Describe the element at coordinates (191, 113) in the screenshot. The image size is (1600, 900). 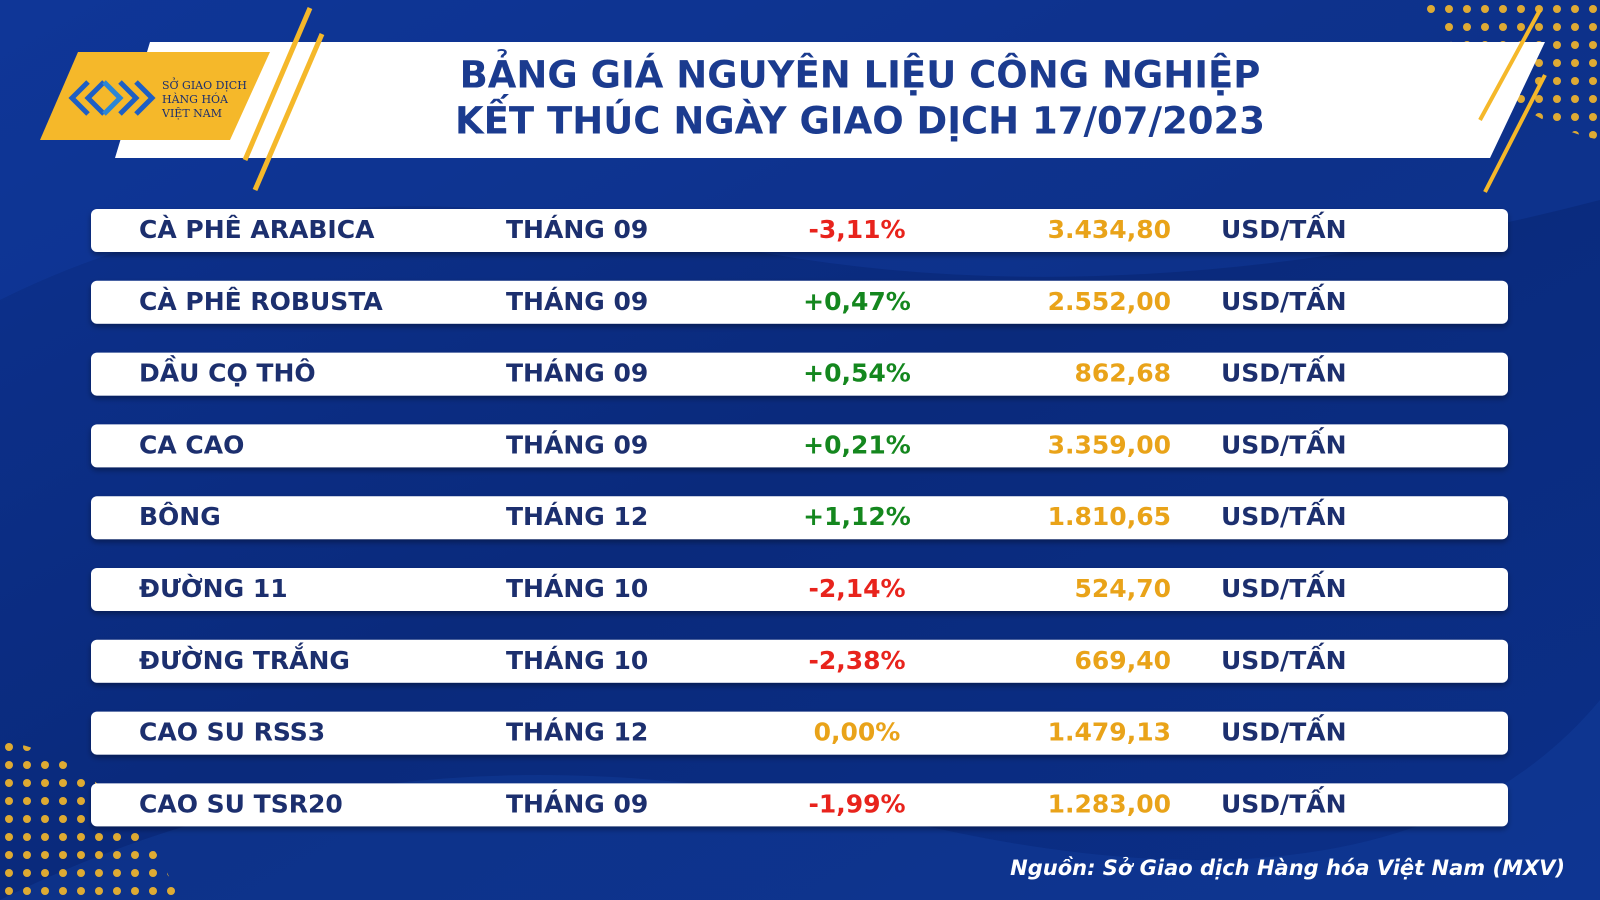
I see `logo-line: VIỆT NAM` at that location.